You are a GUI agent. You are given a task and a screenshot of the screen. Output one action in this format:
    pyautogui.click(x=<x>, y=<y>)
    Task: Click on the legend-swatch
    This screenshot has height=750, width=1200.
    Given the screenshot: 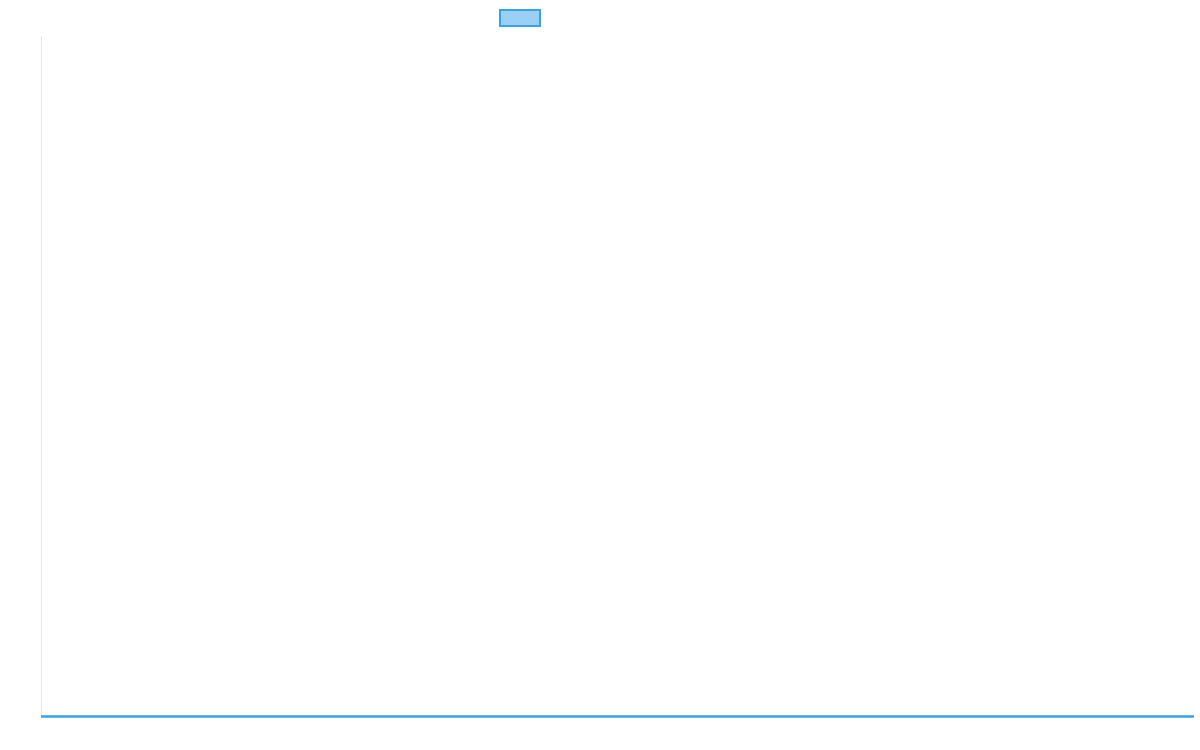 What is the action you would take?
    pyautogui.click(x=520, y=18)
    